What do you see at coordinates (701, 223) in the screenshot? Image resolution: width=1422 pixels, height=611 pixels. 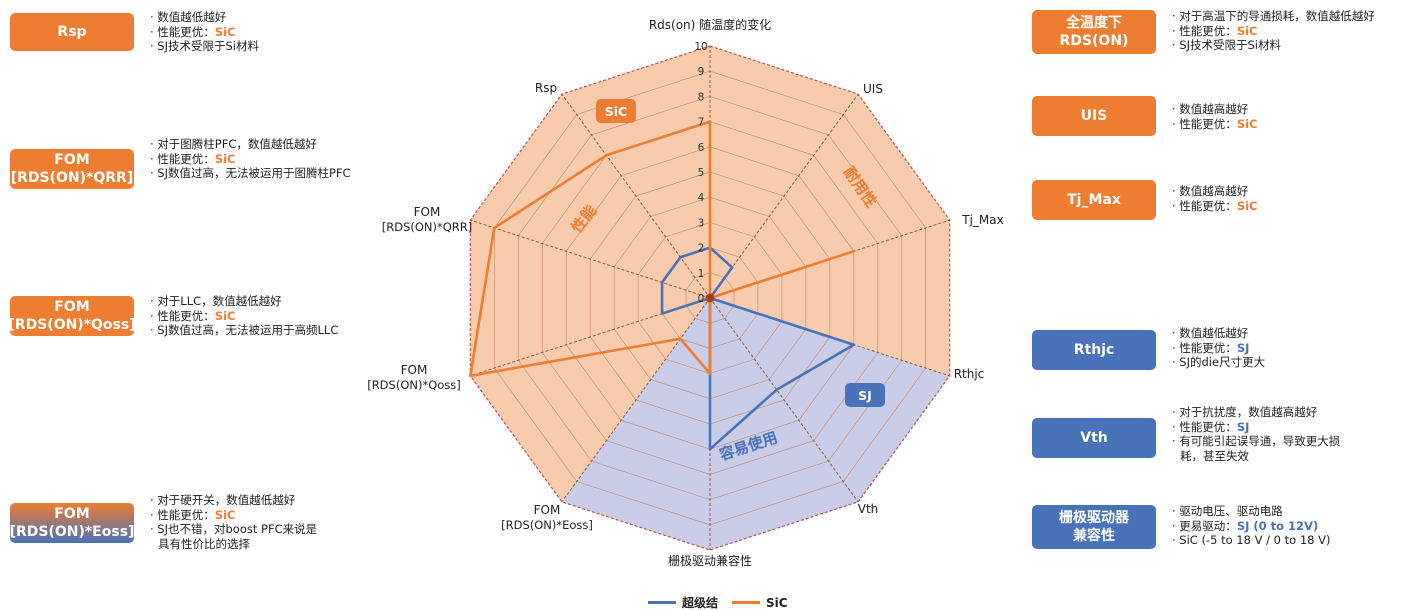 I see `tick-label: 3` at bounding box center [701, 223].